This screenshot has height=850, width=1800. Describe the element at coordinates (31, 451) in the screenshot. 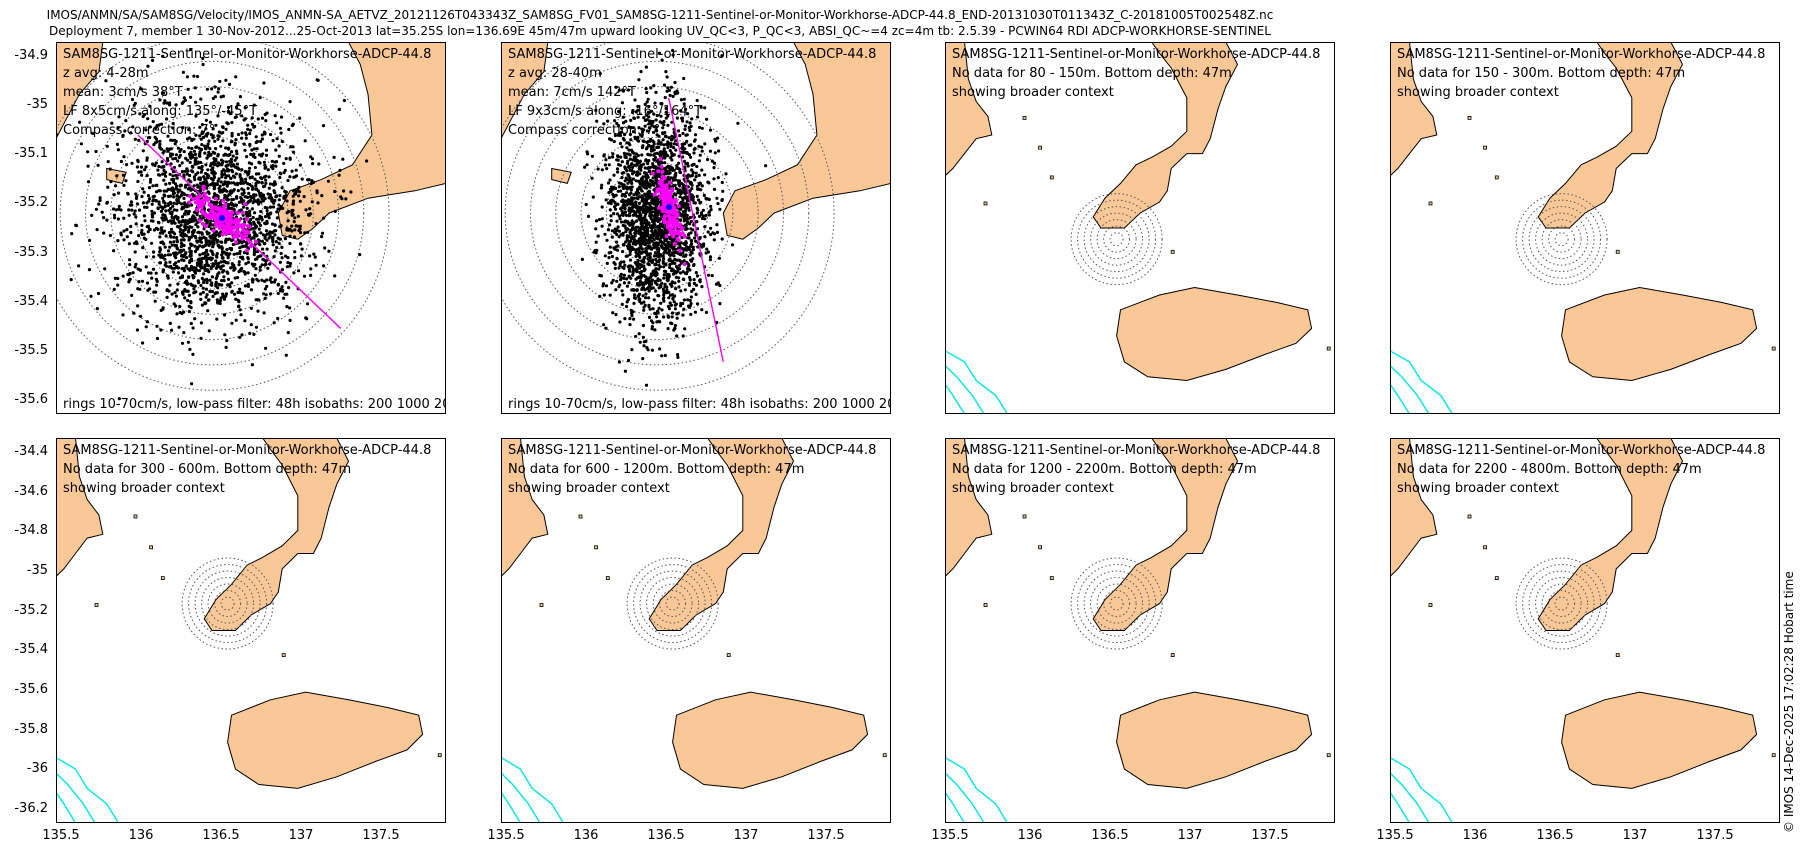

I see `y-tick-label: -34.4` at that location.